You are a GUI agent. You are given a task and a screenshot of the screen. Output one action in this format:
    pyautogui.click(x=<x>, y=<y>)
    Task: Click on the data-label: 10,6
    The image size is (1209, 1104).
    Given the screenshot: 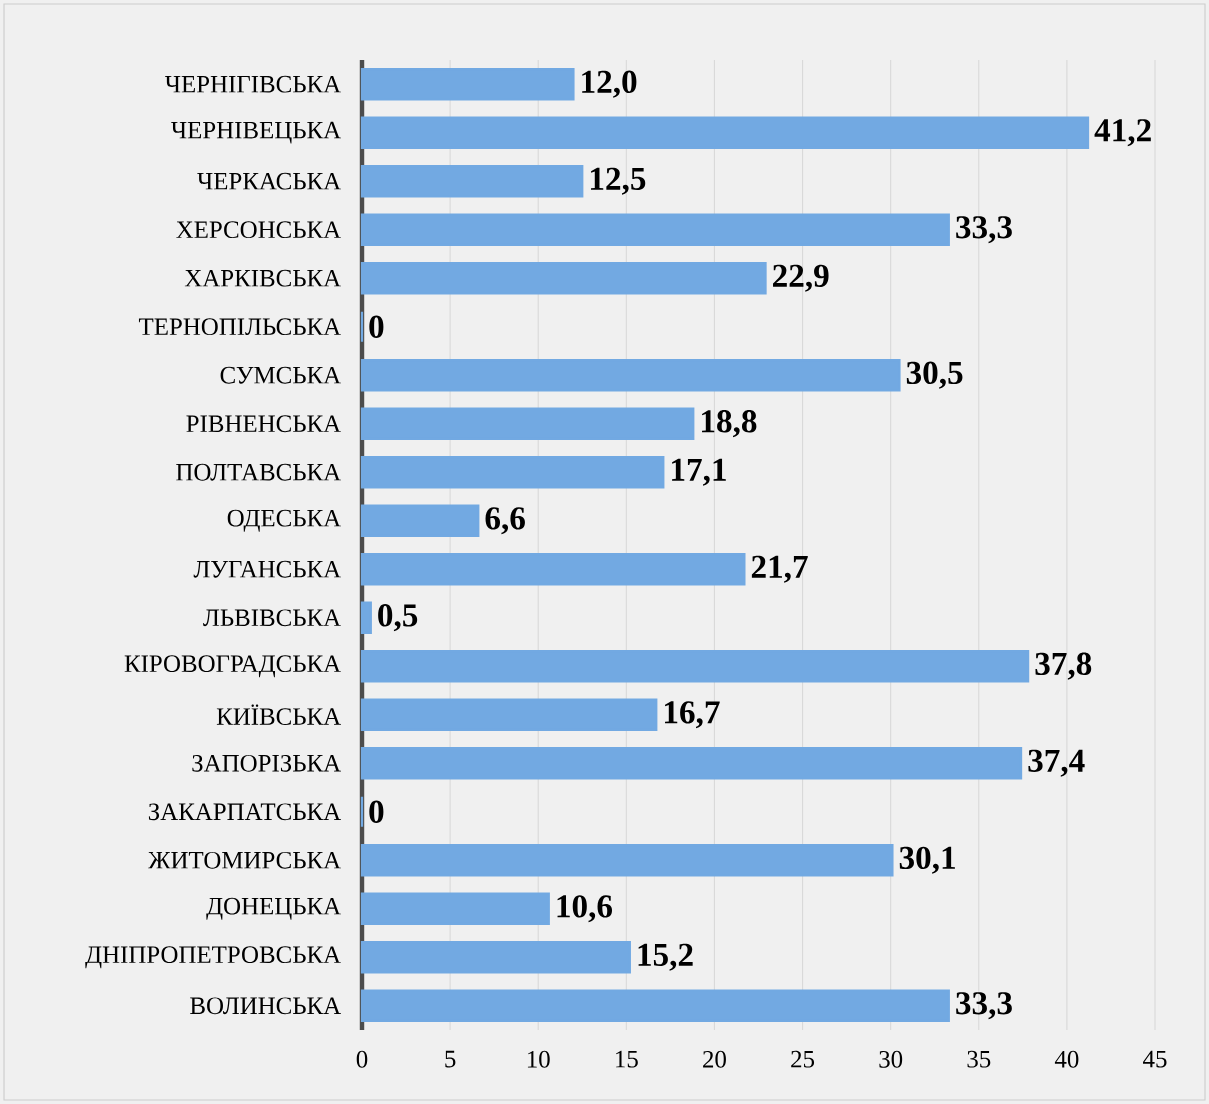 What is the action you would take?
    pyautogui.click(x=585, y=909)
    